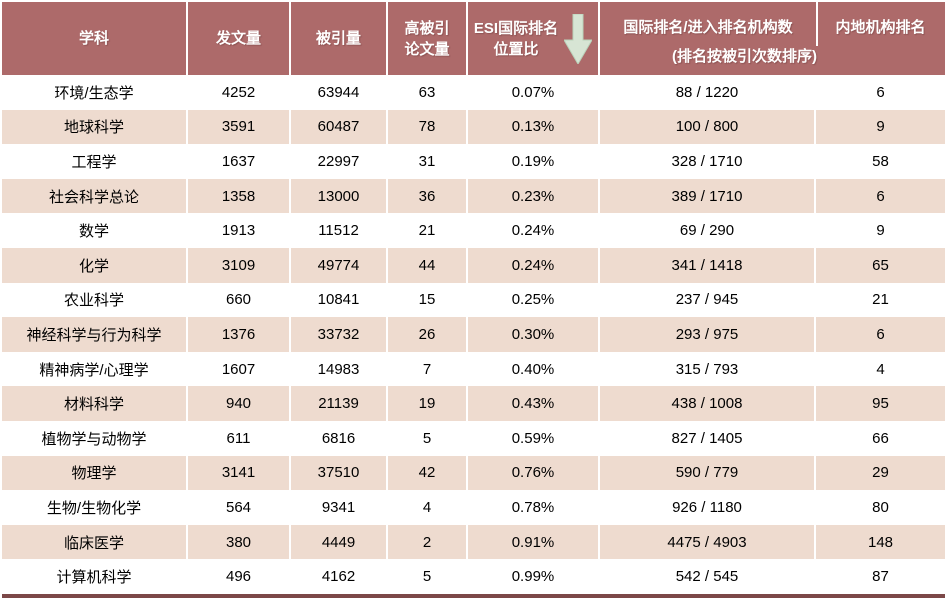  I want to click on cell-esi-ratio: 0.91%, so click(534, 542).